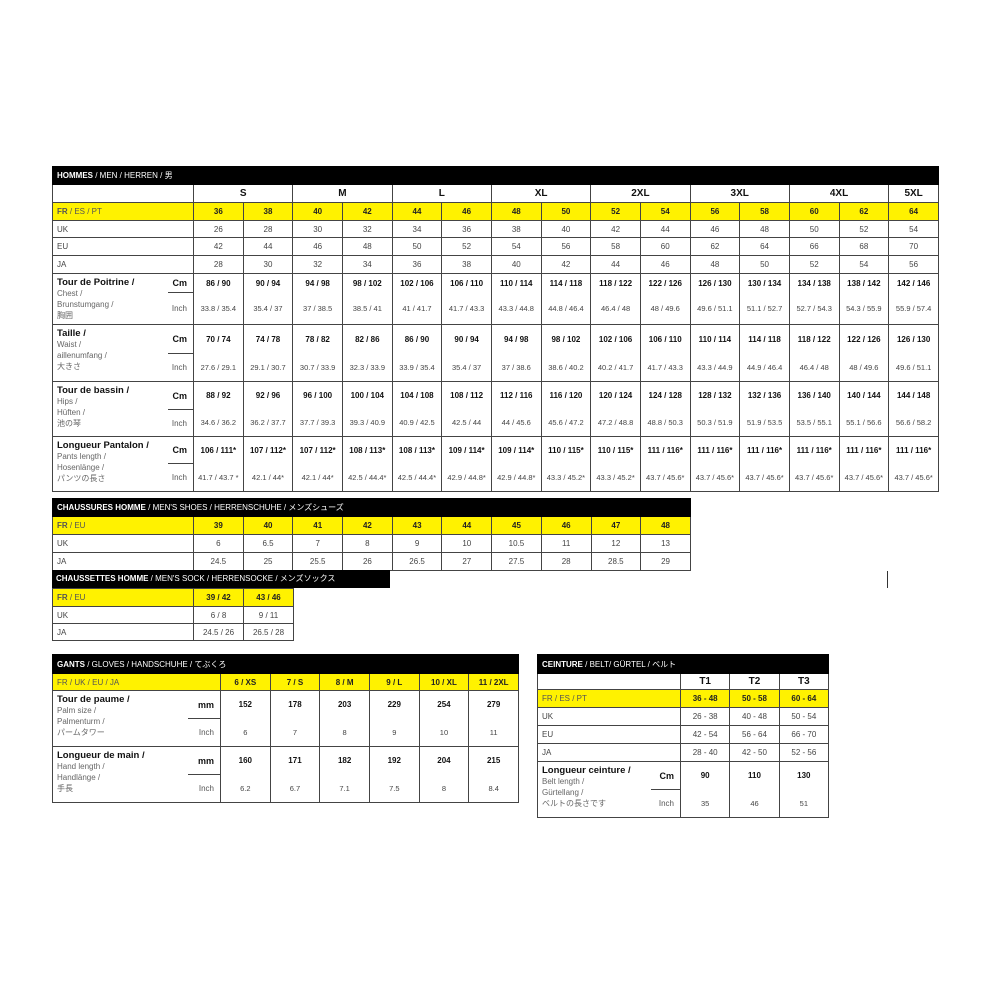 Image resolution: width=1005 pixels, height=1005 pixels. I want to click on size-cell: 47, so click(616, 525).